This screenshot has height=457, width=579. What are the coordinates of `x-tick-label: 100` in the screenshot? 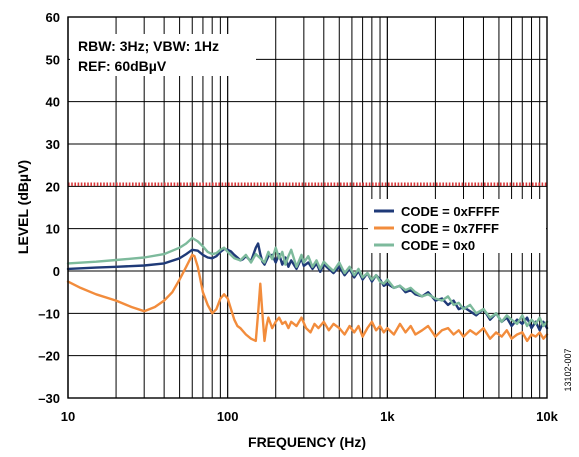 It's located at (228, 416).